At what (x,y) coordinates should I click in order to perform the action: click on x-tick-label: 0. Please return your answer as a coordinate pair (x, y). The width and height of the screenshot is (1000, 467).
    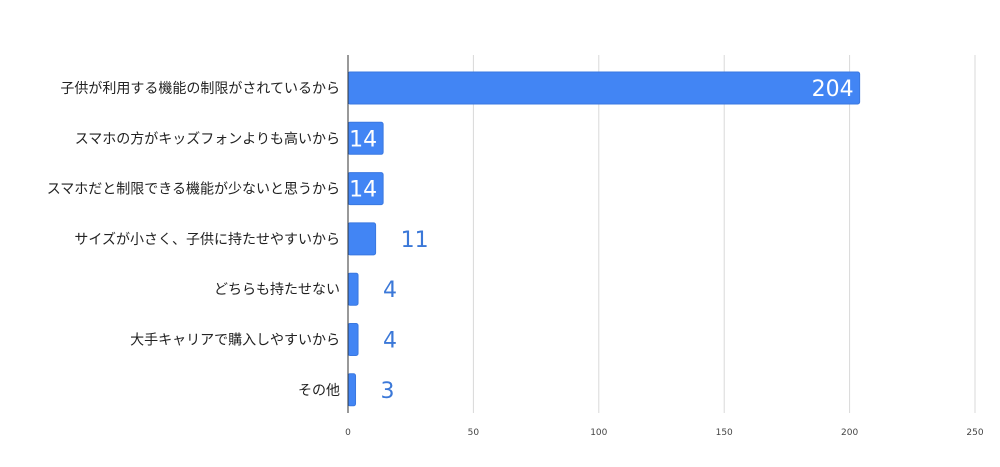
    Looking at the image, I should click on (348, 433).